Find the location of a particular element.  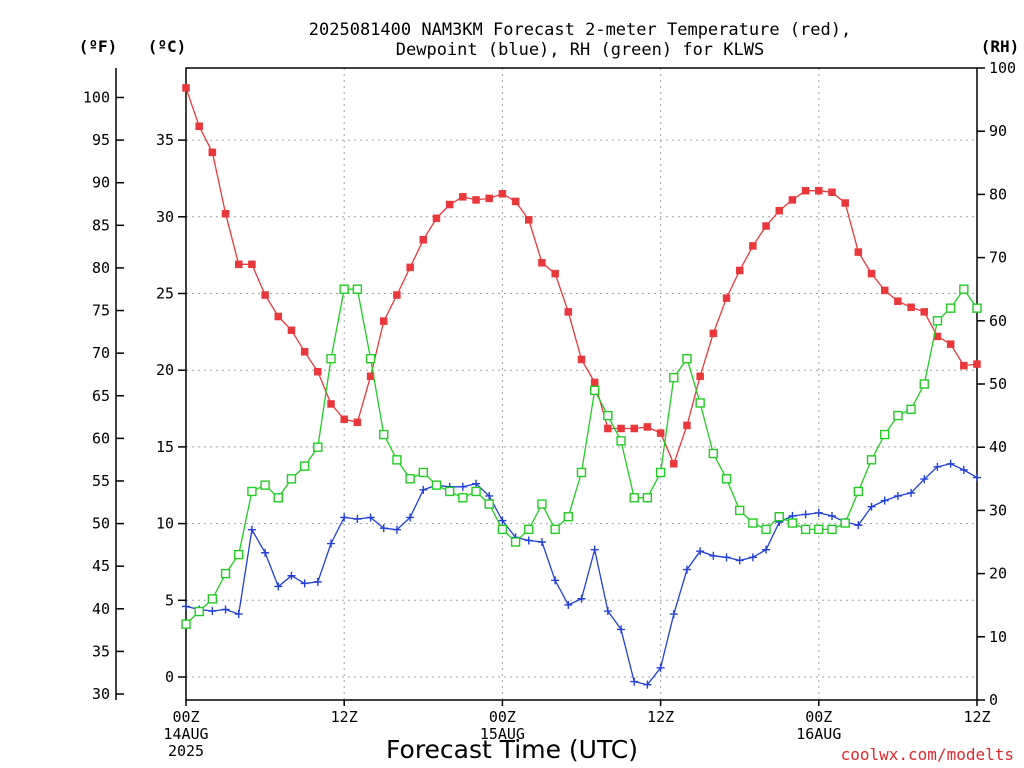

fahrenheit-tick-label: 80 is located at coordinates (101, 268).